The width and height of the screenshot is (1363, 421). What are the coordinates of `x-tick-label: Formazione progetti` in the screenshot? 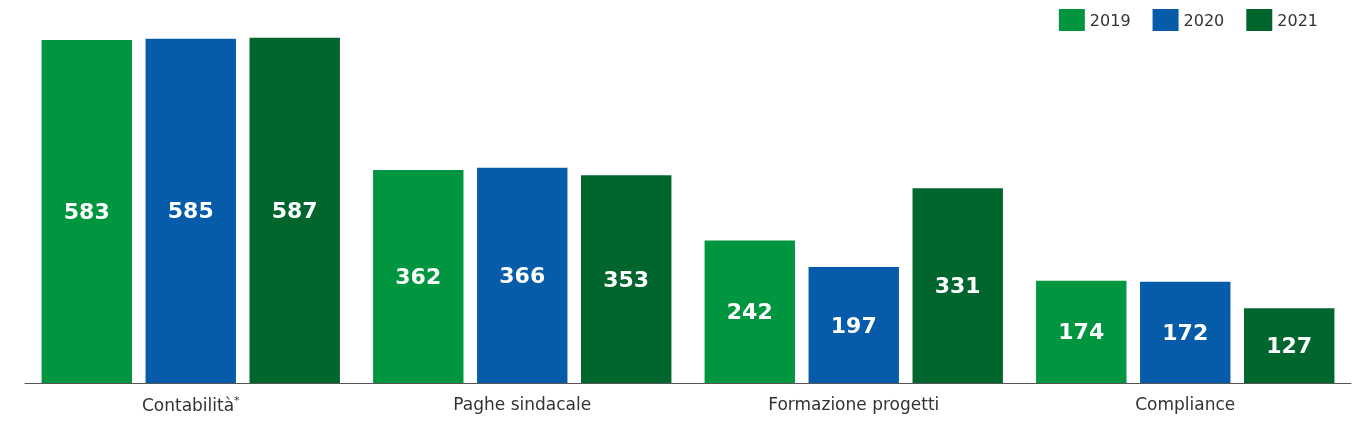 It's located at (854, 403).